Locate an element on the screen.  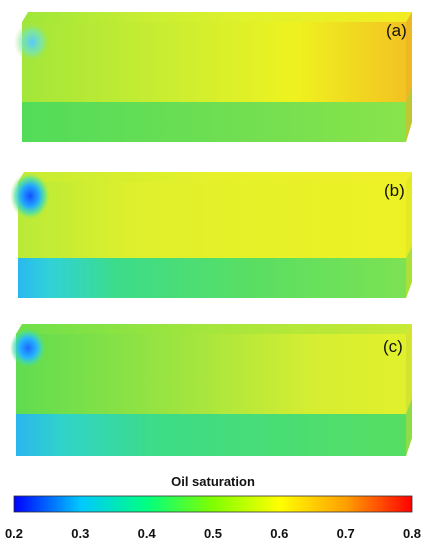
colorbar-tick-label: 0.7 is located at coordinates (346, 533).